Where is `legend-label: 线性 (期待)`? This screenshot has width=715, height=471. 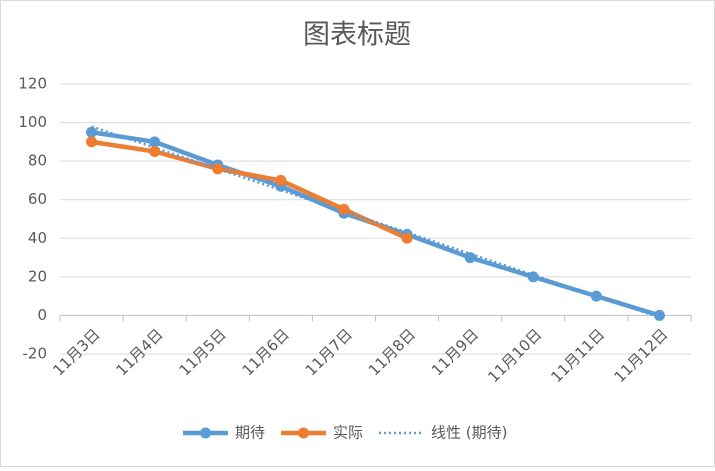 legend-label: 线性 (期待) is located at coordinates (469, 433).